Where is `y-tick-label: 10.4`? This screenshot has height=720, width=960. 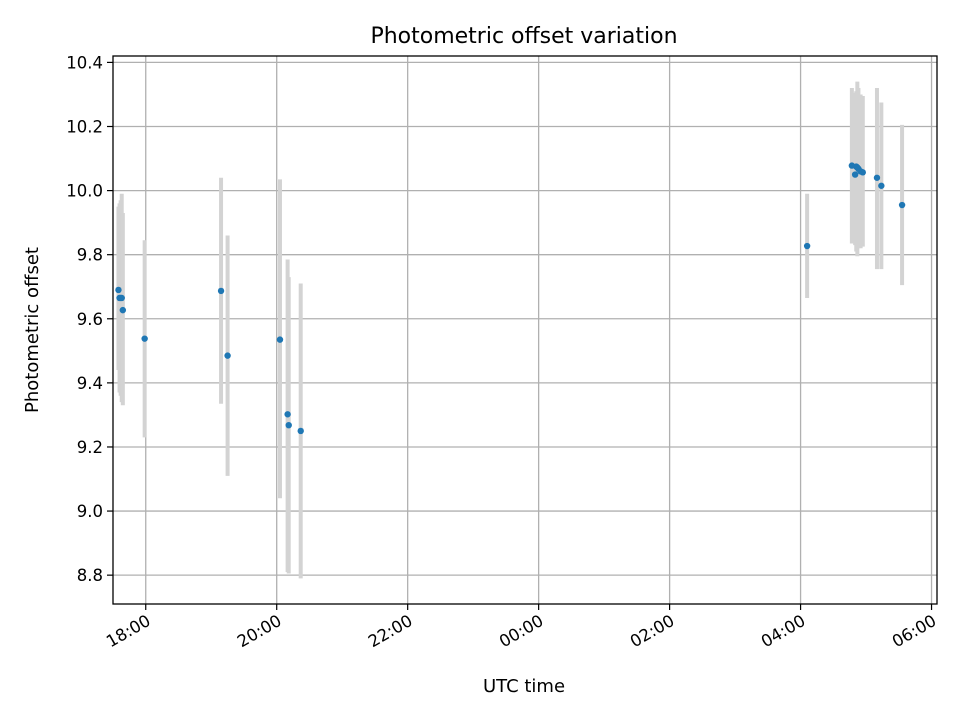 y-tick-label: 10.4 is located at coordinates (84, 62).